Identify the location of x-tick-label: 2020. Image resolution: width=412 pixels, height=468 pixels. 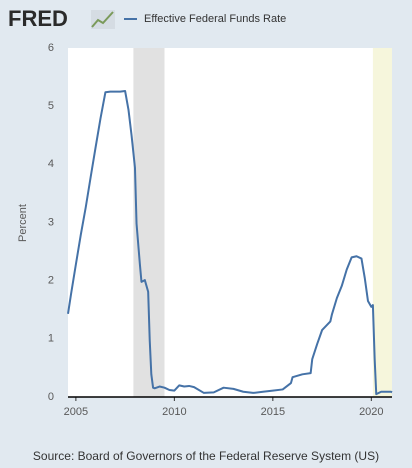
(371, 412).